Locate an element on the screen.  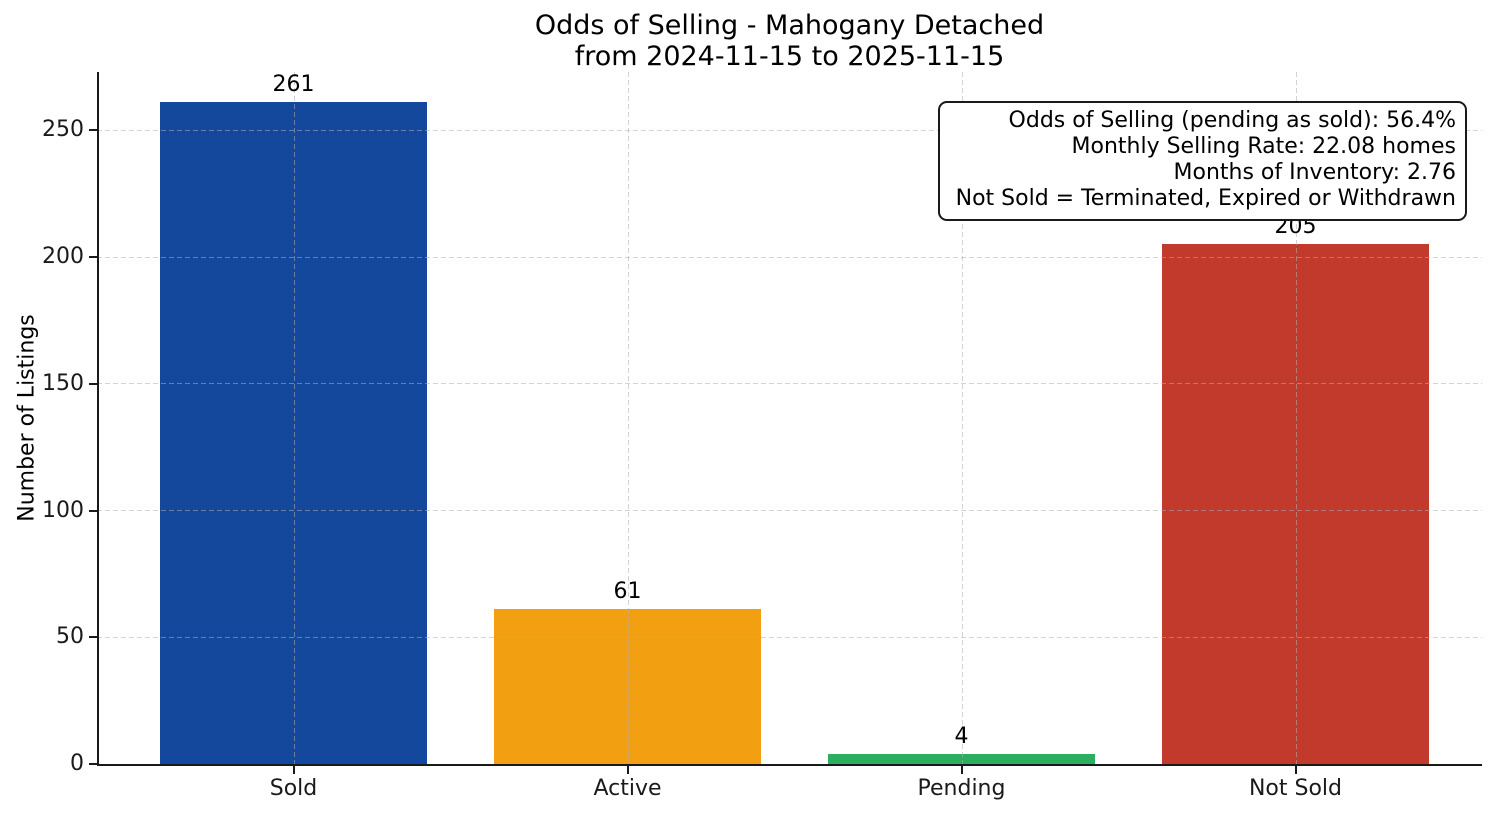
annotation-months-of-inventory: Months of Inventory: 2.76 is located at coordinates (1314, 172).